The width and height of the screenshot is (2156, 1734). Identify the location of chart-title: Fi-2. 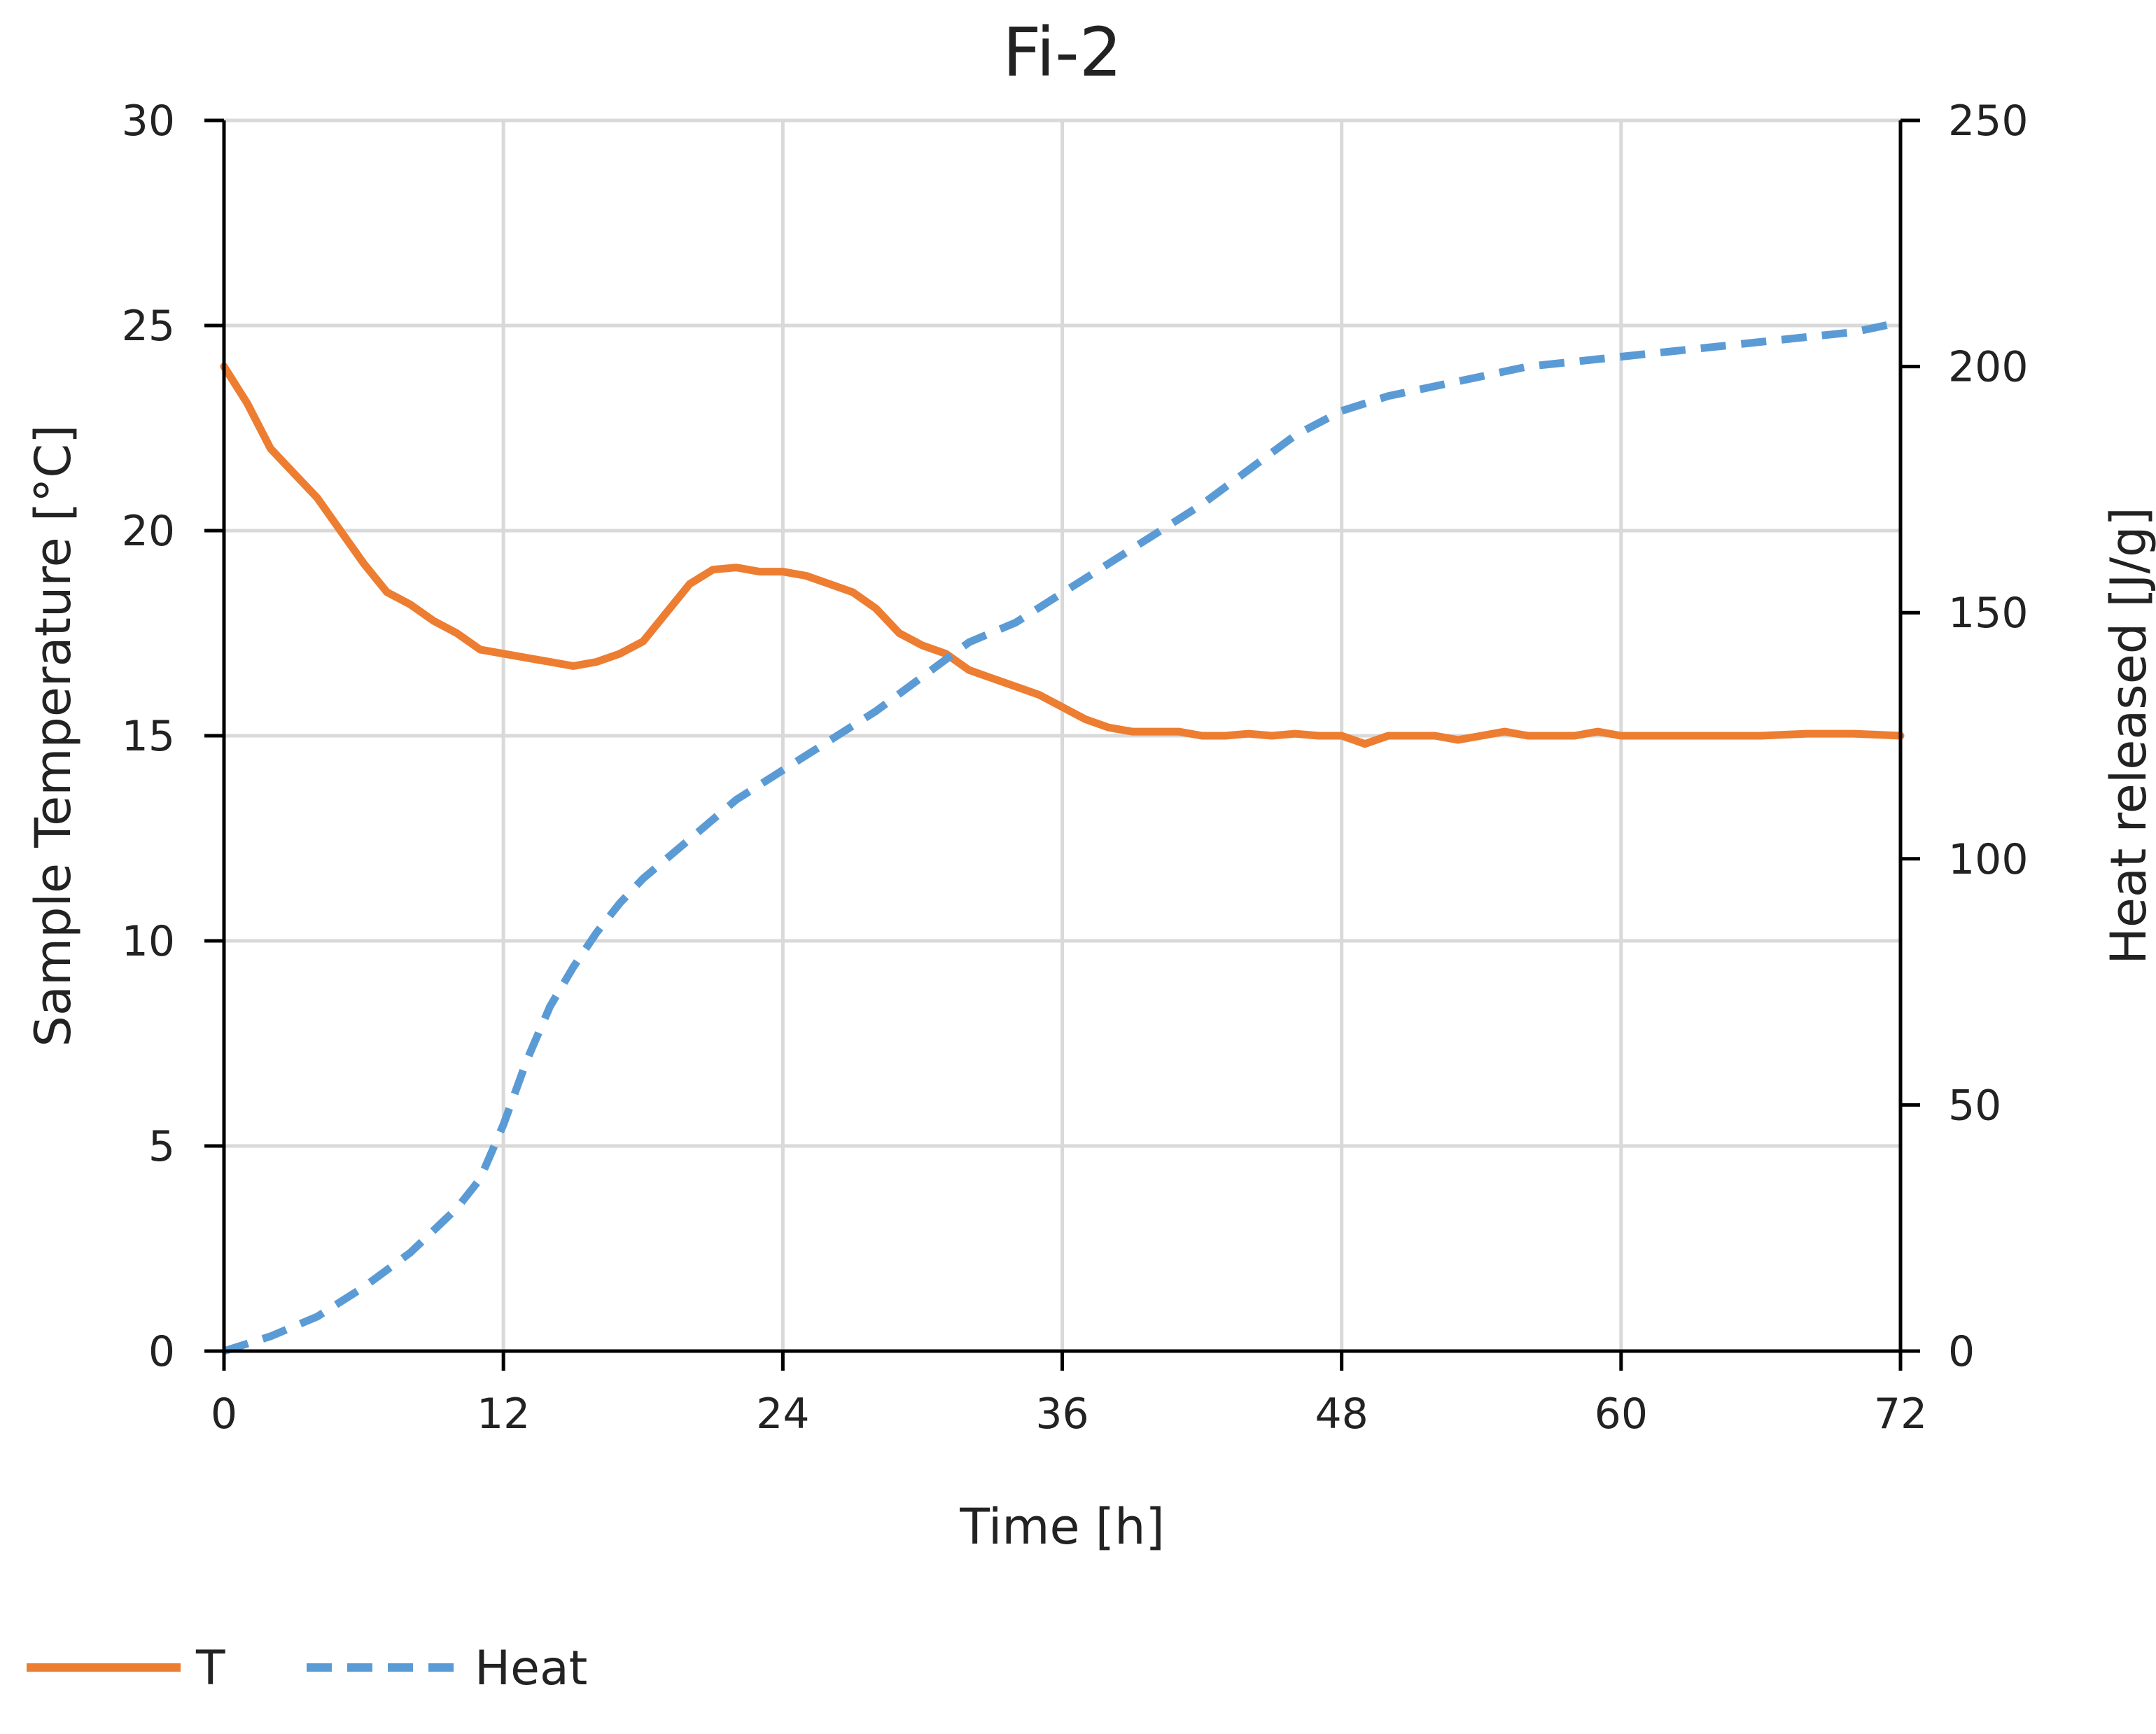
(1062, 53).